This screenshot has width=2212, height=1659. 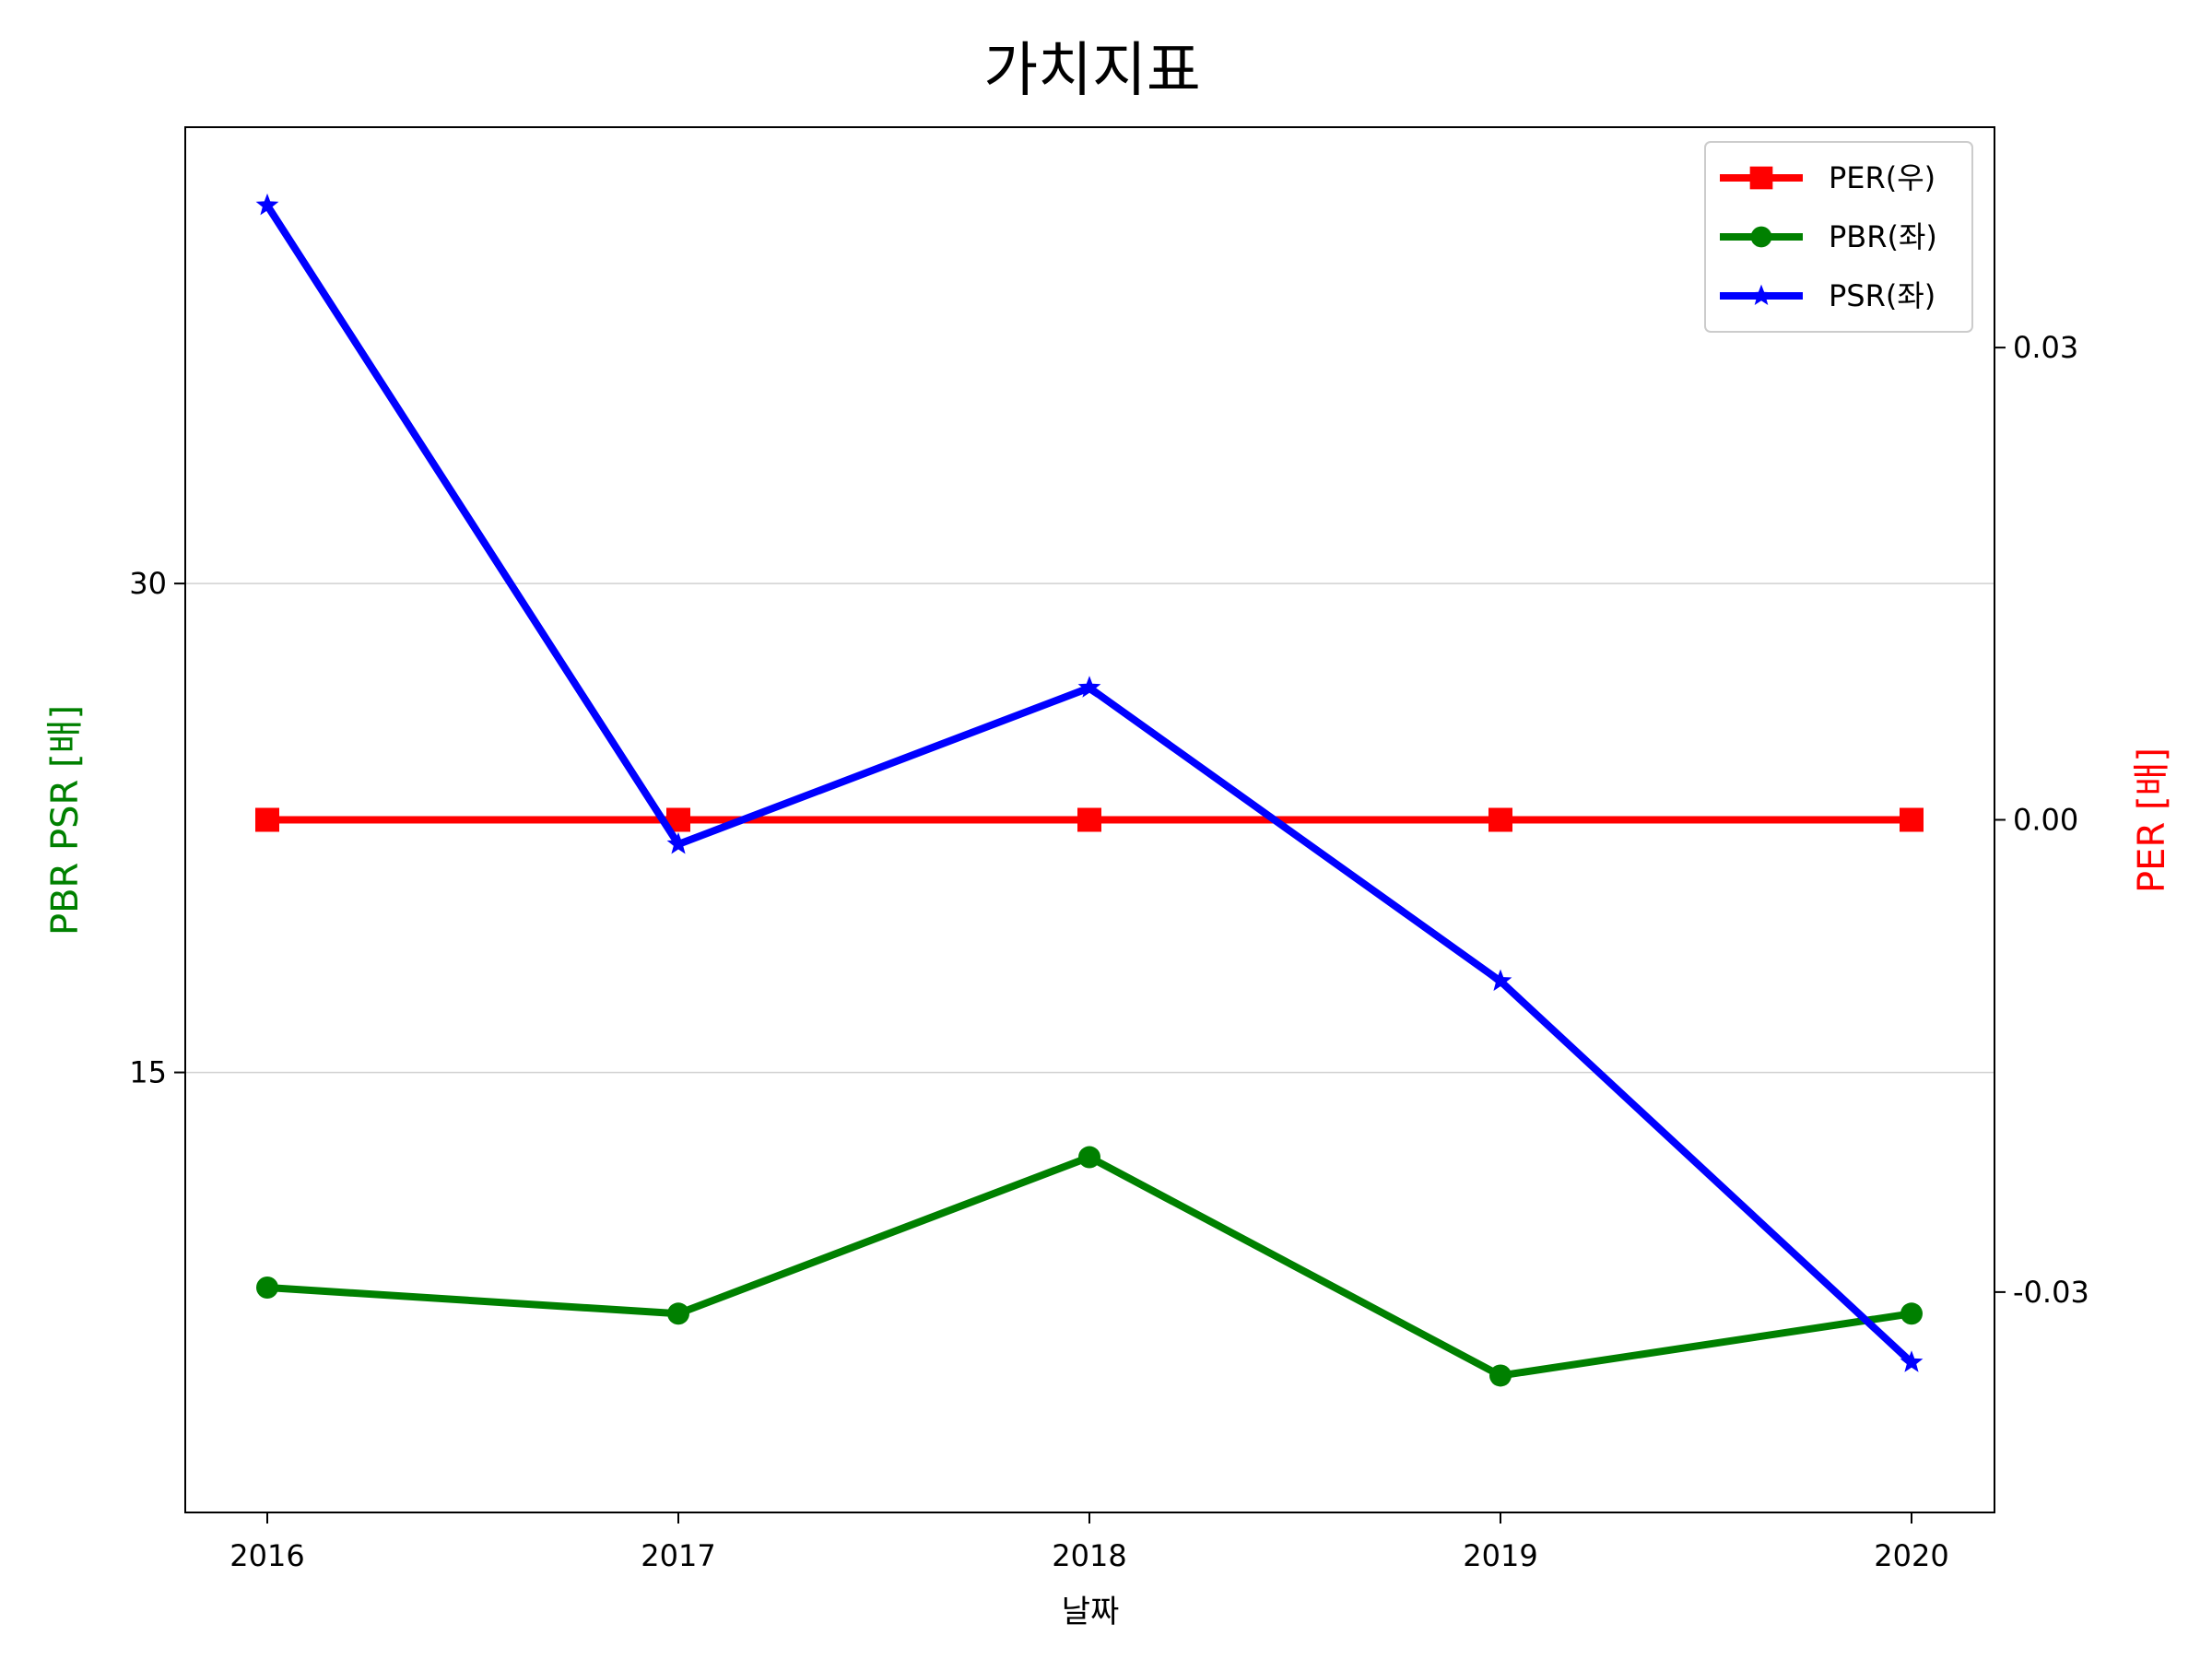 What do you see at coordinates (1882, 177) in the screenshot?
I see `legend-label: PER(우)` at bounding box center [1882, 177].